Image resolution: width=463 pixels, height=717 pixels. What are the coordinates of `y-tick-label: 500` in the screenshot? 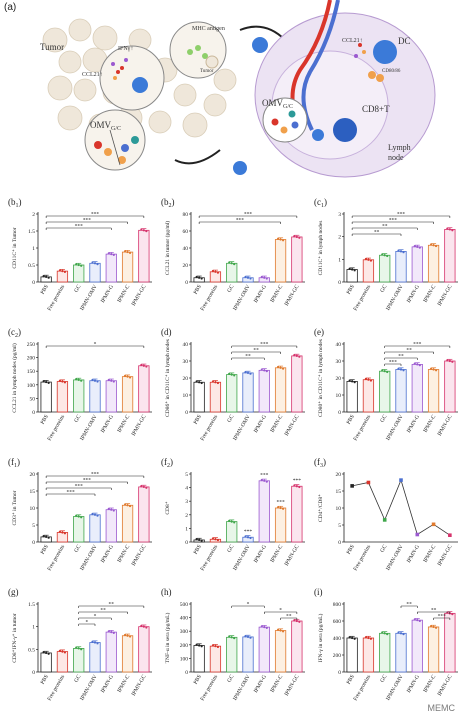 It's located at (184, 605).